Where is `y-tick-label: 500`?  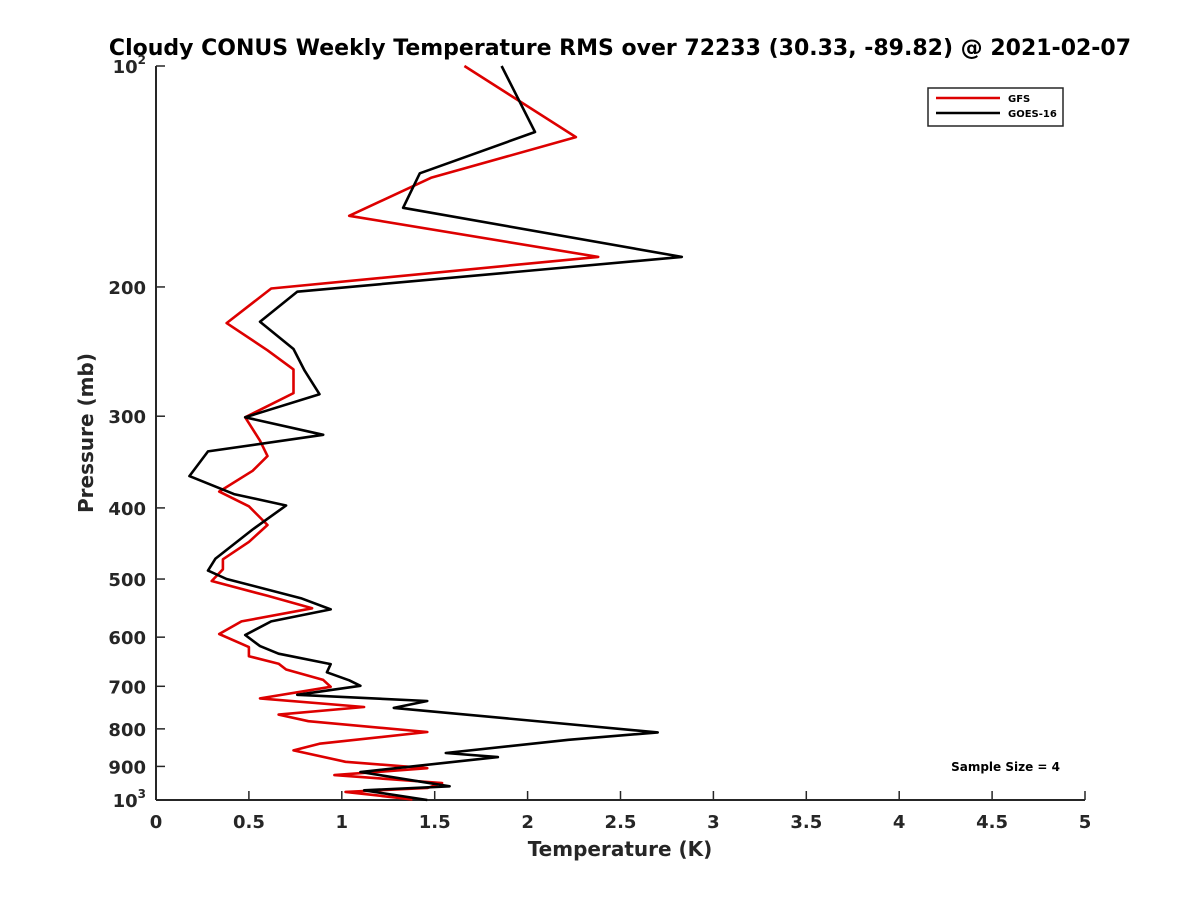 y-tick-label: 500 is located at coordinates (127, 580).